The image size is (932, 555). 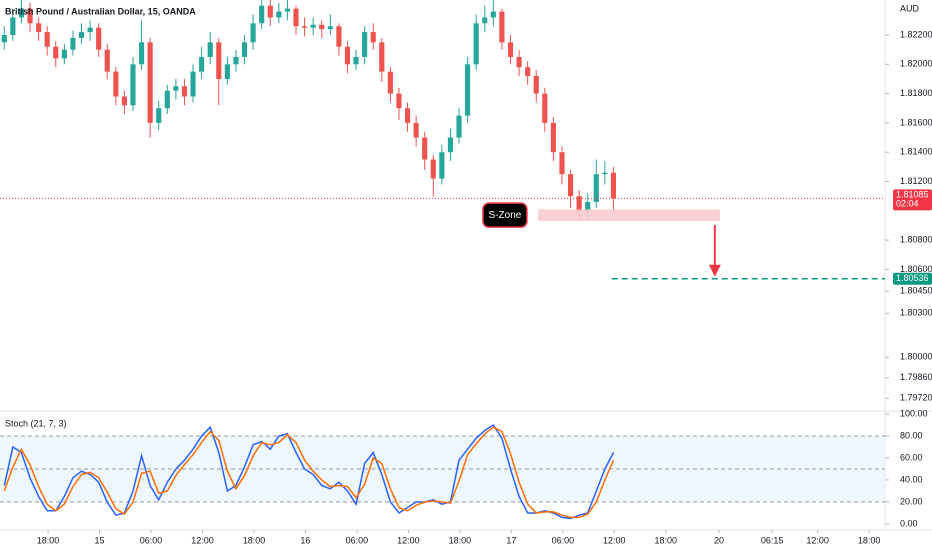 What do you see at coordinates (916, 34) in the screenshot?
I see `price-tick-label: 1.82200` at bounding box center [916, 34].